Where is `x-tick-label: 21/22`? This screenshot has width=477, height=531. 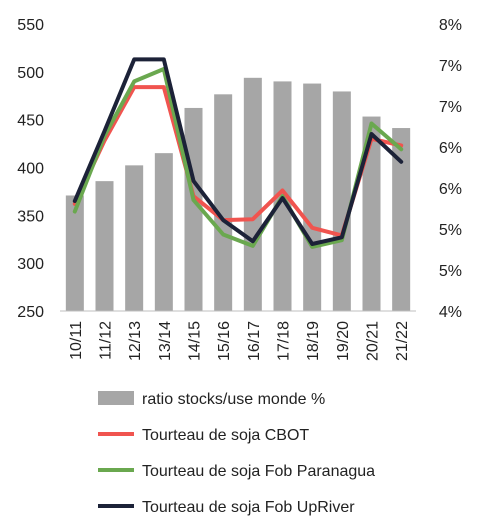 x-tick-label: 21/22 is located at coordinates (402, 341).